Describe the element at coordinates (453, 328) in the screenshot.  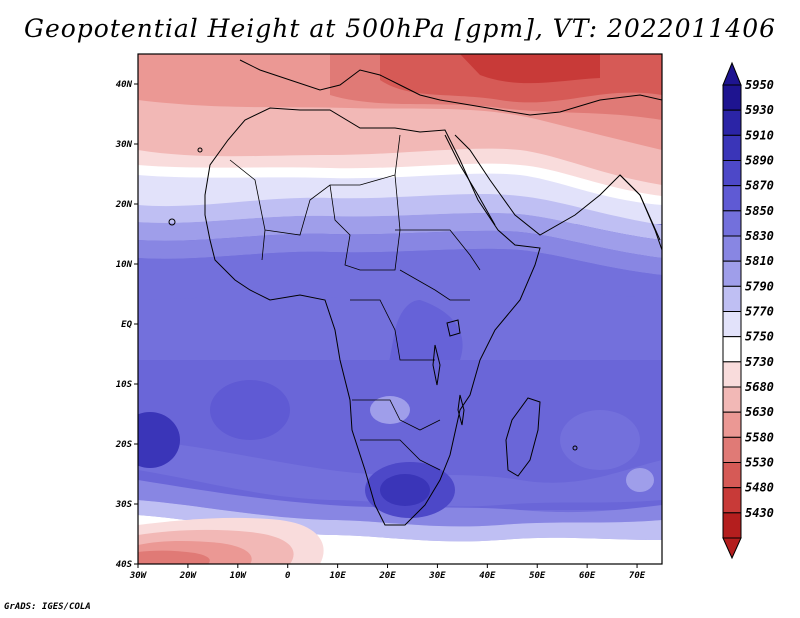
I see `lake-victoria` at that location.